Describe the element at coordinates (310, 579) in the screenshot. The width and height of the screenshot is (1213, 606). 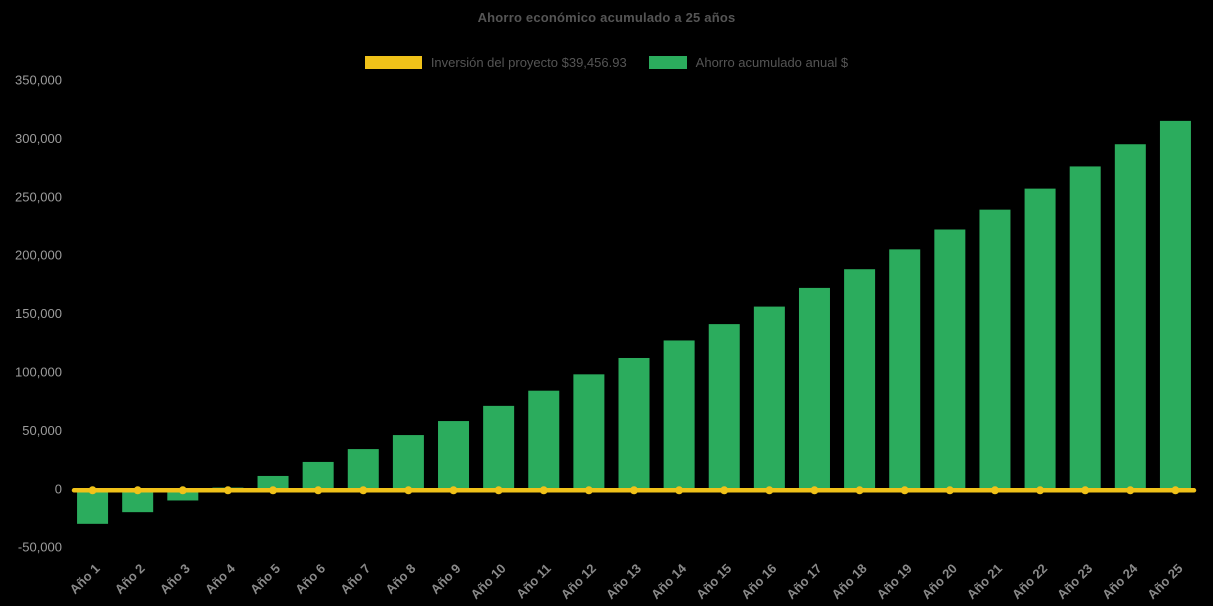
I see `x-tick-label: Año 6` at that location.